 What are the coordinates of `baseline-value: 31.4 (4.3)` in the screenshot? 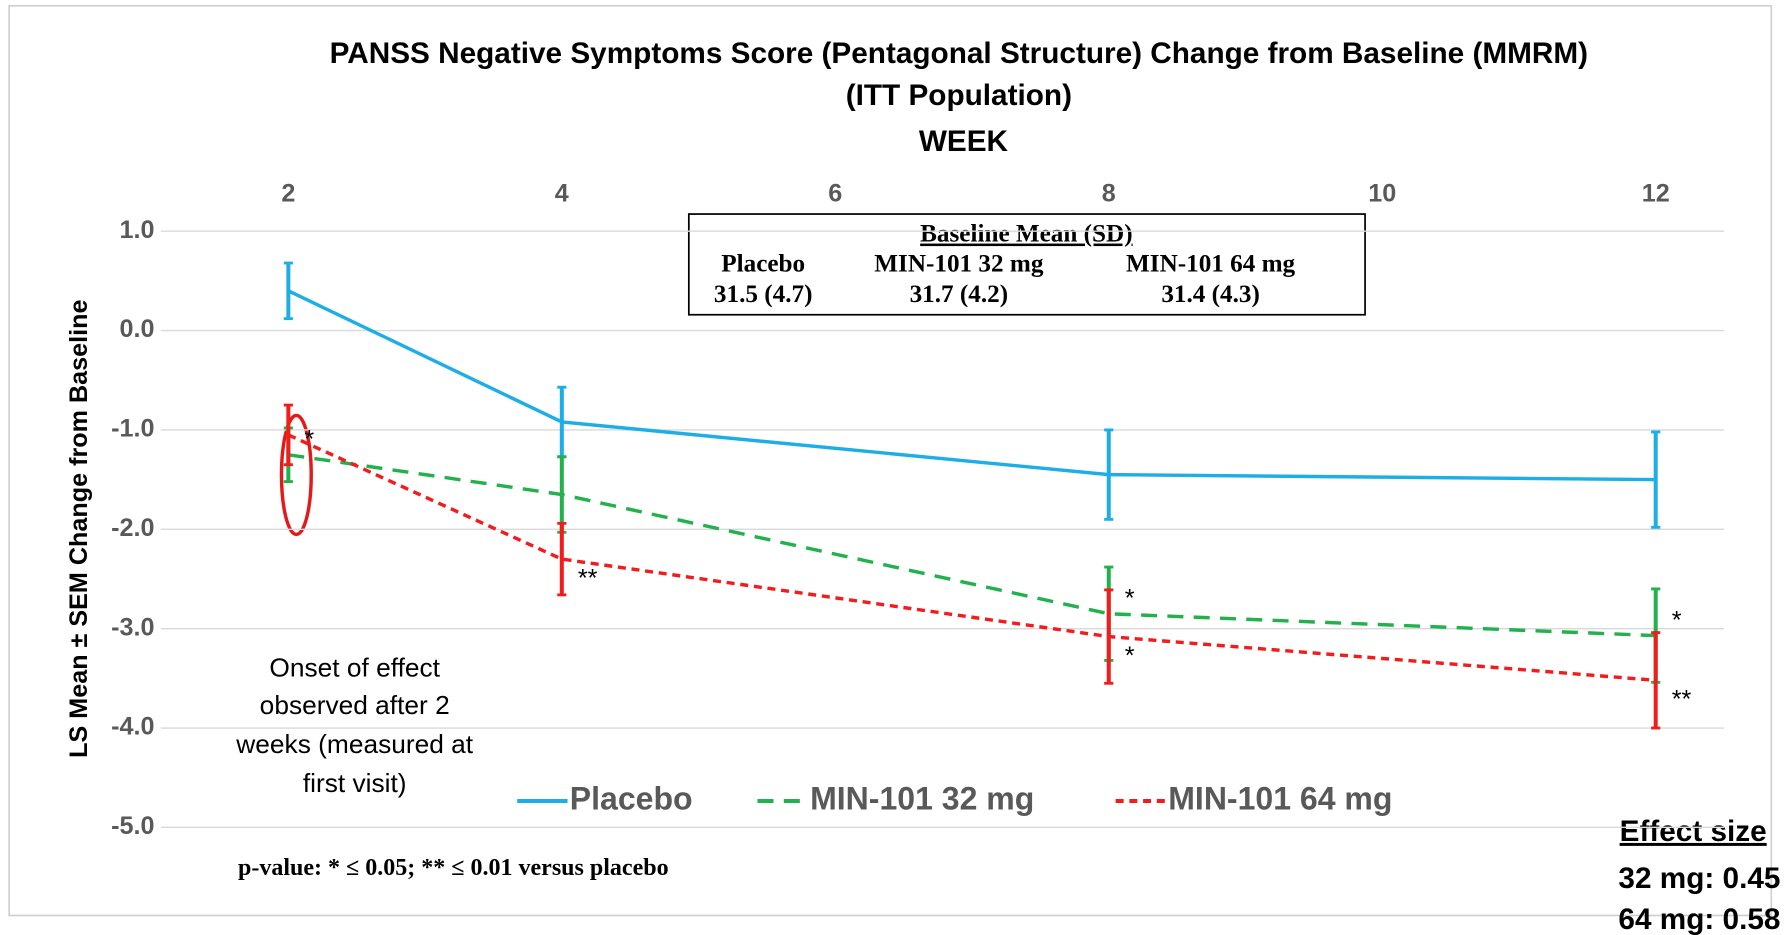 It's located at (1210, 294).